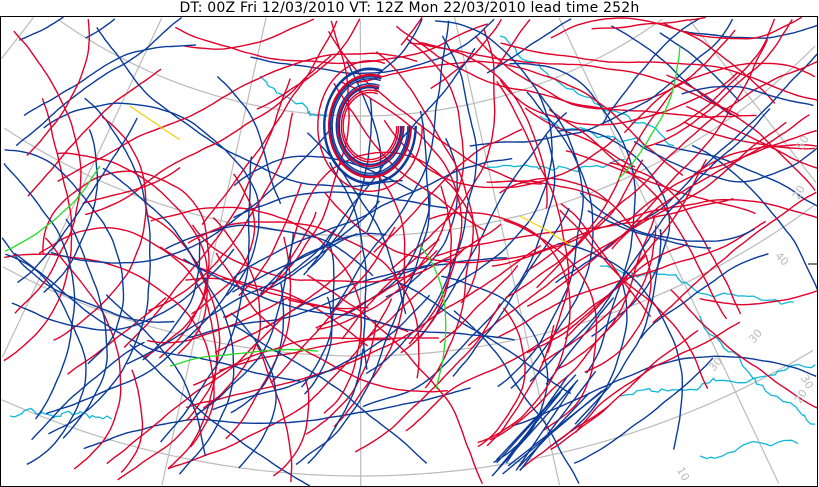 This screenshot has width=819, height=487. What do you see at coordinates (546, 231) in the screenshot?
I see `front-line-yellow` at bounding box center [546, 231].